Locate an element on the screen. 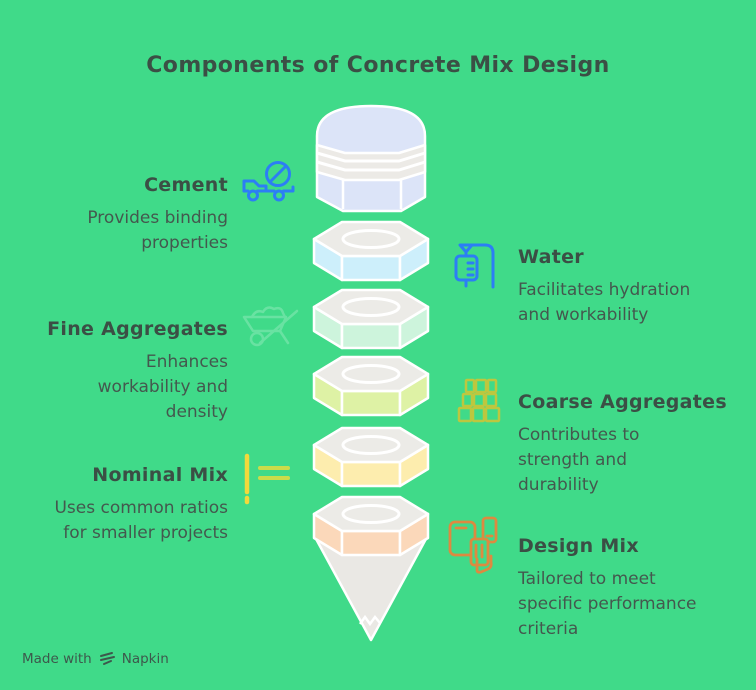 The width and height of the screenshot is (756, 690). item-label-water: Water is located at coordinates (551, 257).